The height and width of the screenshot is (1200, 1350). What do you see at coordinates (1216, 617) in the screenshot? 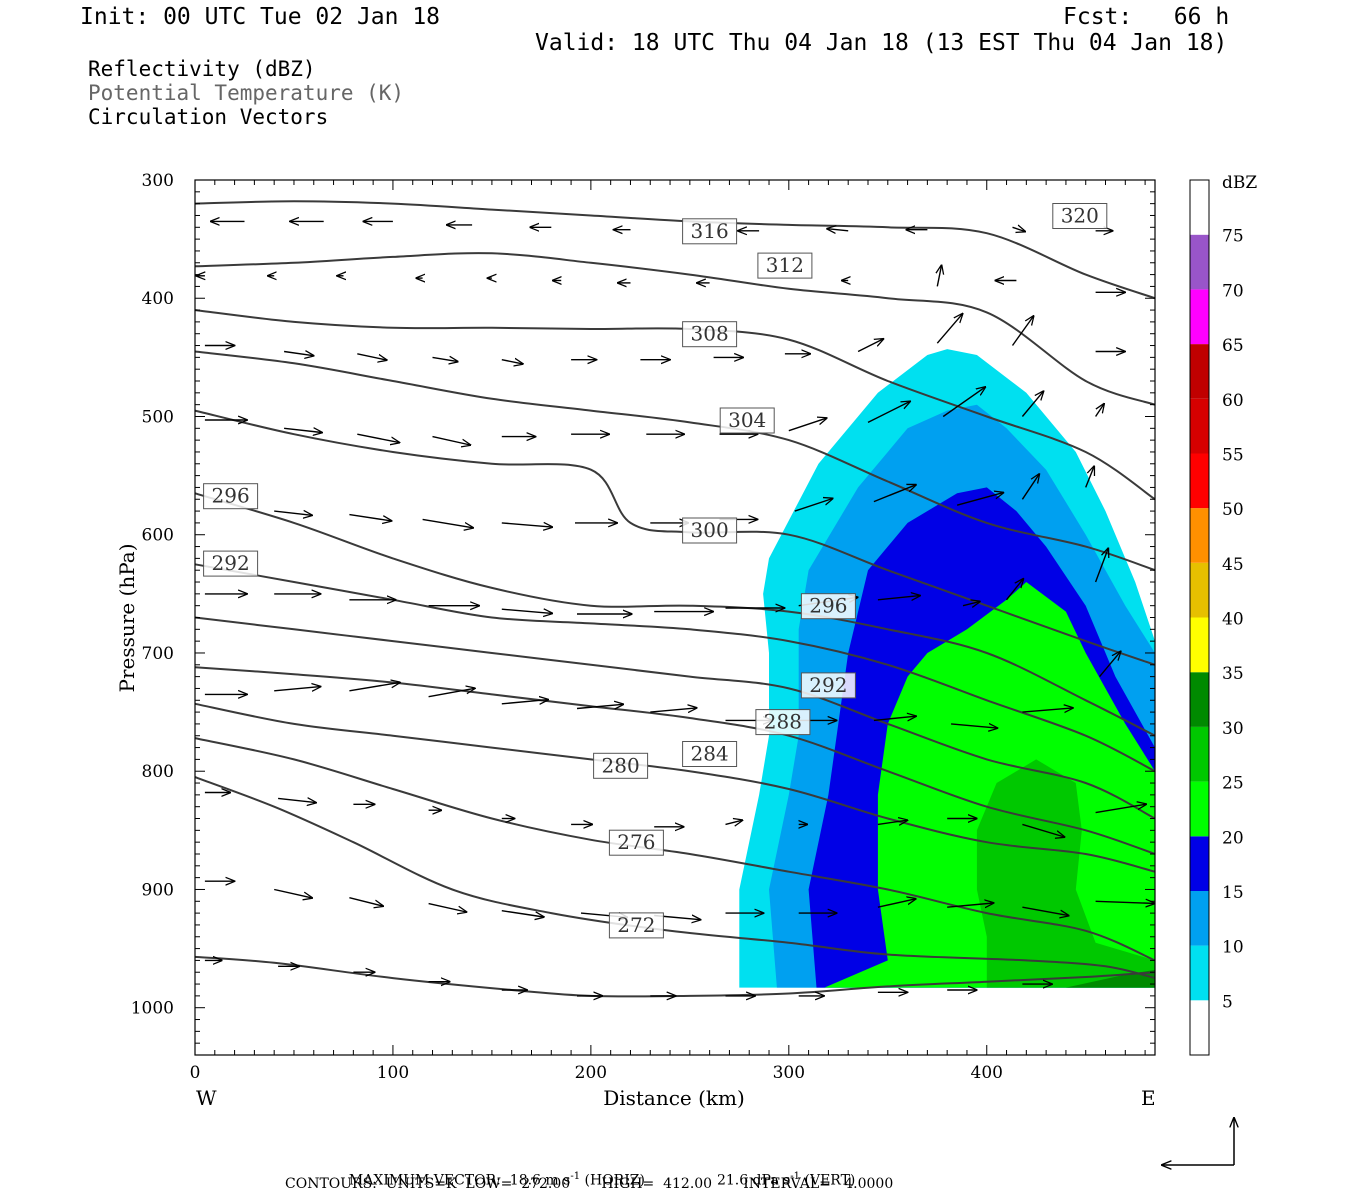
I see `colorbar: 5 10 15 20 25 30 35 40 45 50 55 60 65 70 75` at bounding box center [1216, 617].